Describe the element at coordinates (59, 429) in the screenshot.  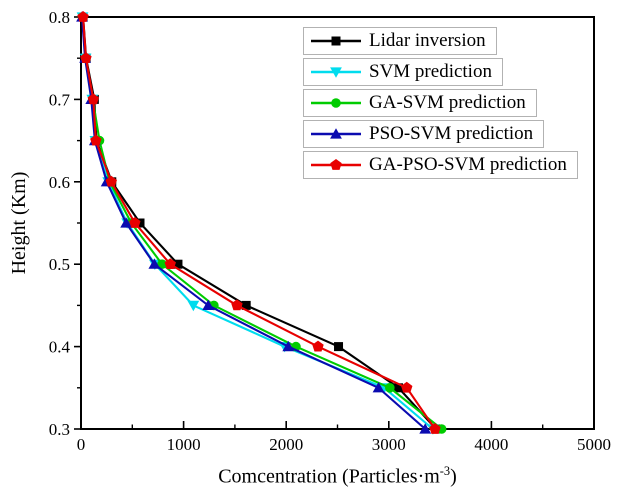
I see `y-tick-label: 0.3` at that location.